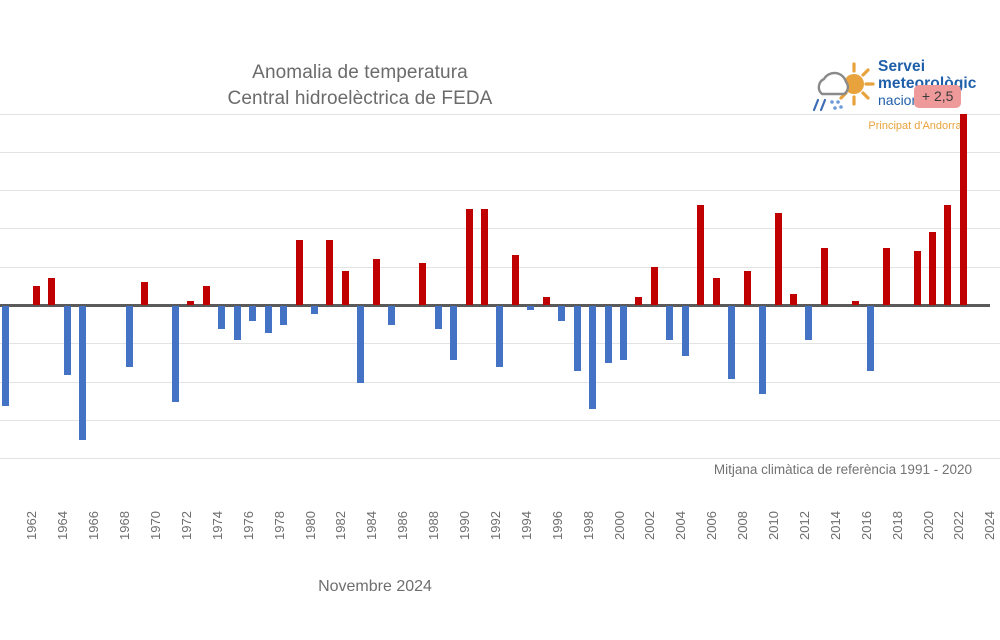 The image size is (1000, 640). What do you see at coordinates (206, 295) in the screenshot?
I see `bar-1974` at bounding box center [206, 295].